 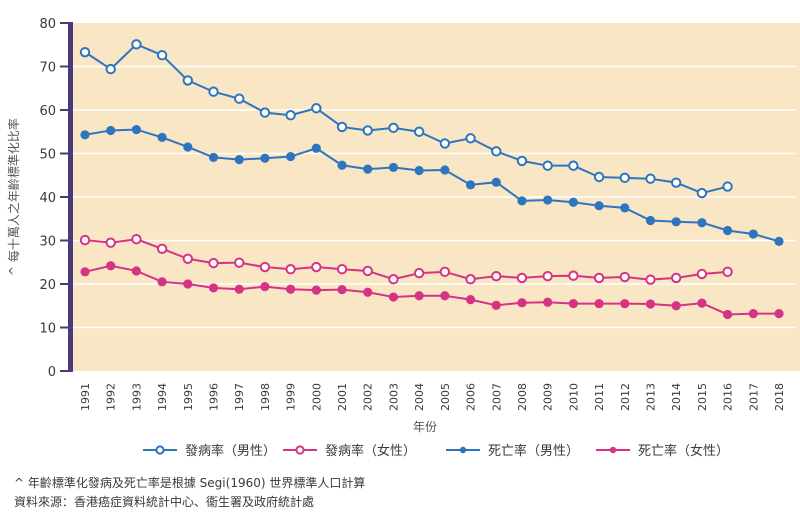 I want to click on legend-item-mortality-male: 死亡率（男性）, so click(x=512, y=449).